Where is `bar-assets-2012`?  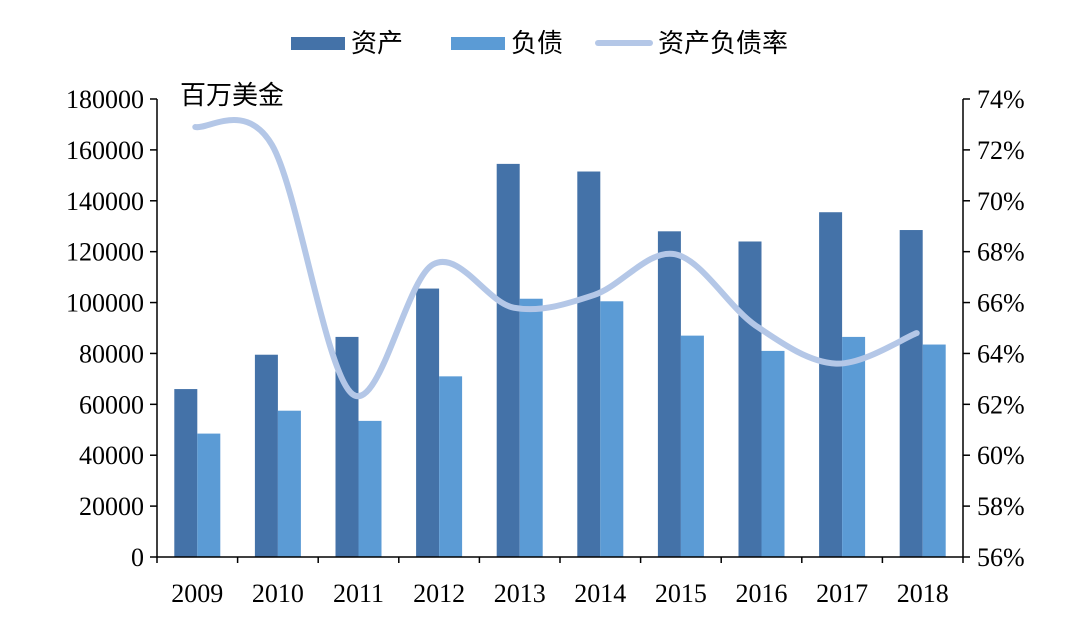 bar-assets-2012 is located at coordinates (428, 422).